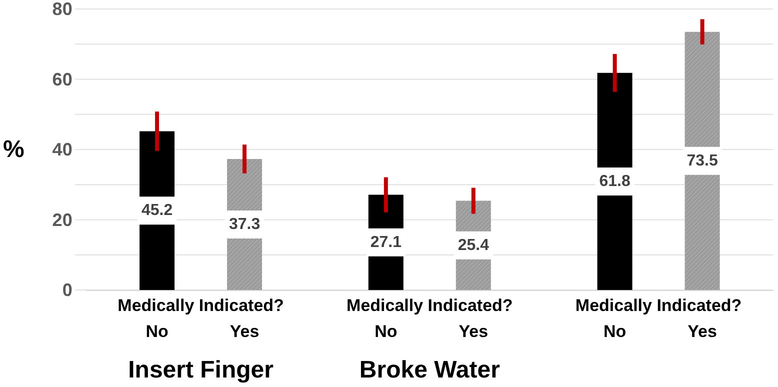 The height and width of the screenshot is (387, 778). I want to click on data-label: 25.4, so click(474, 245).